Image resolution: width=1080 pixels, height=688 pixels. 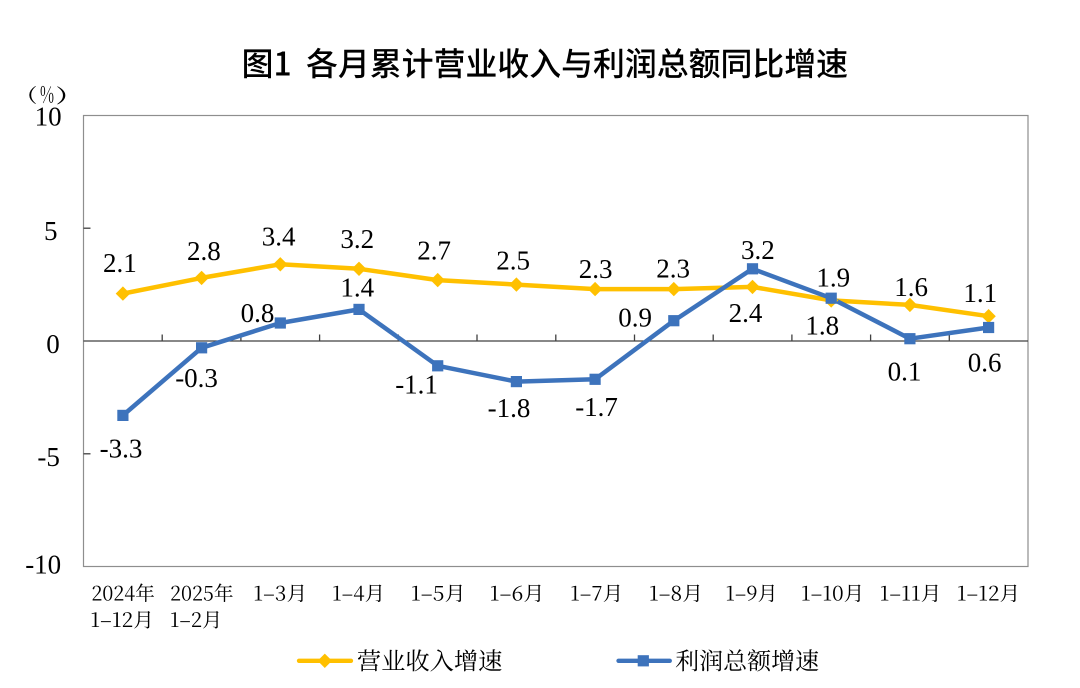 I want to click on svg-text: 0.8, so click(x=258, y=313).